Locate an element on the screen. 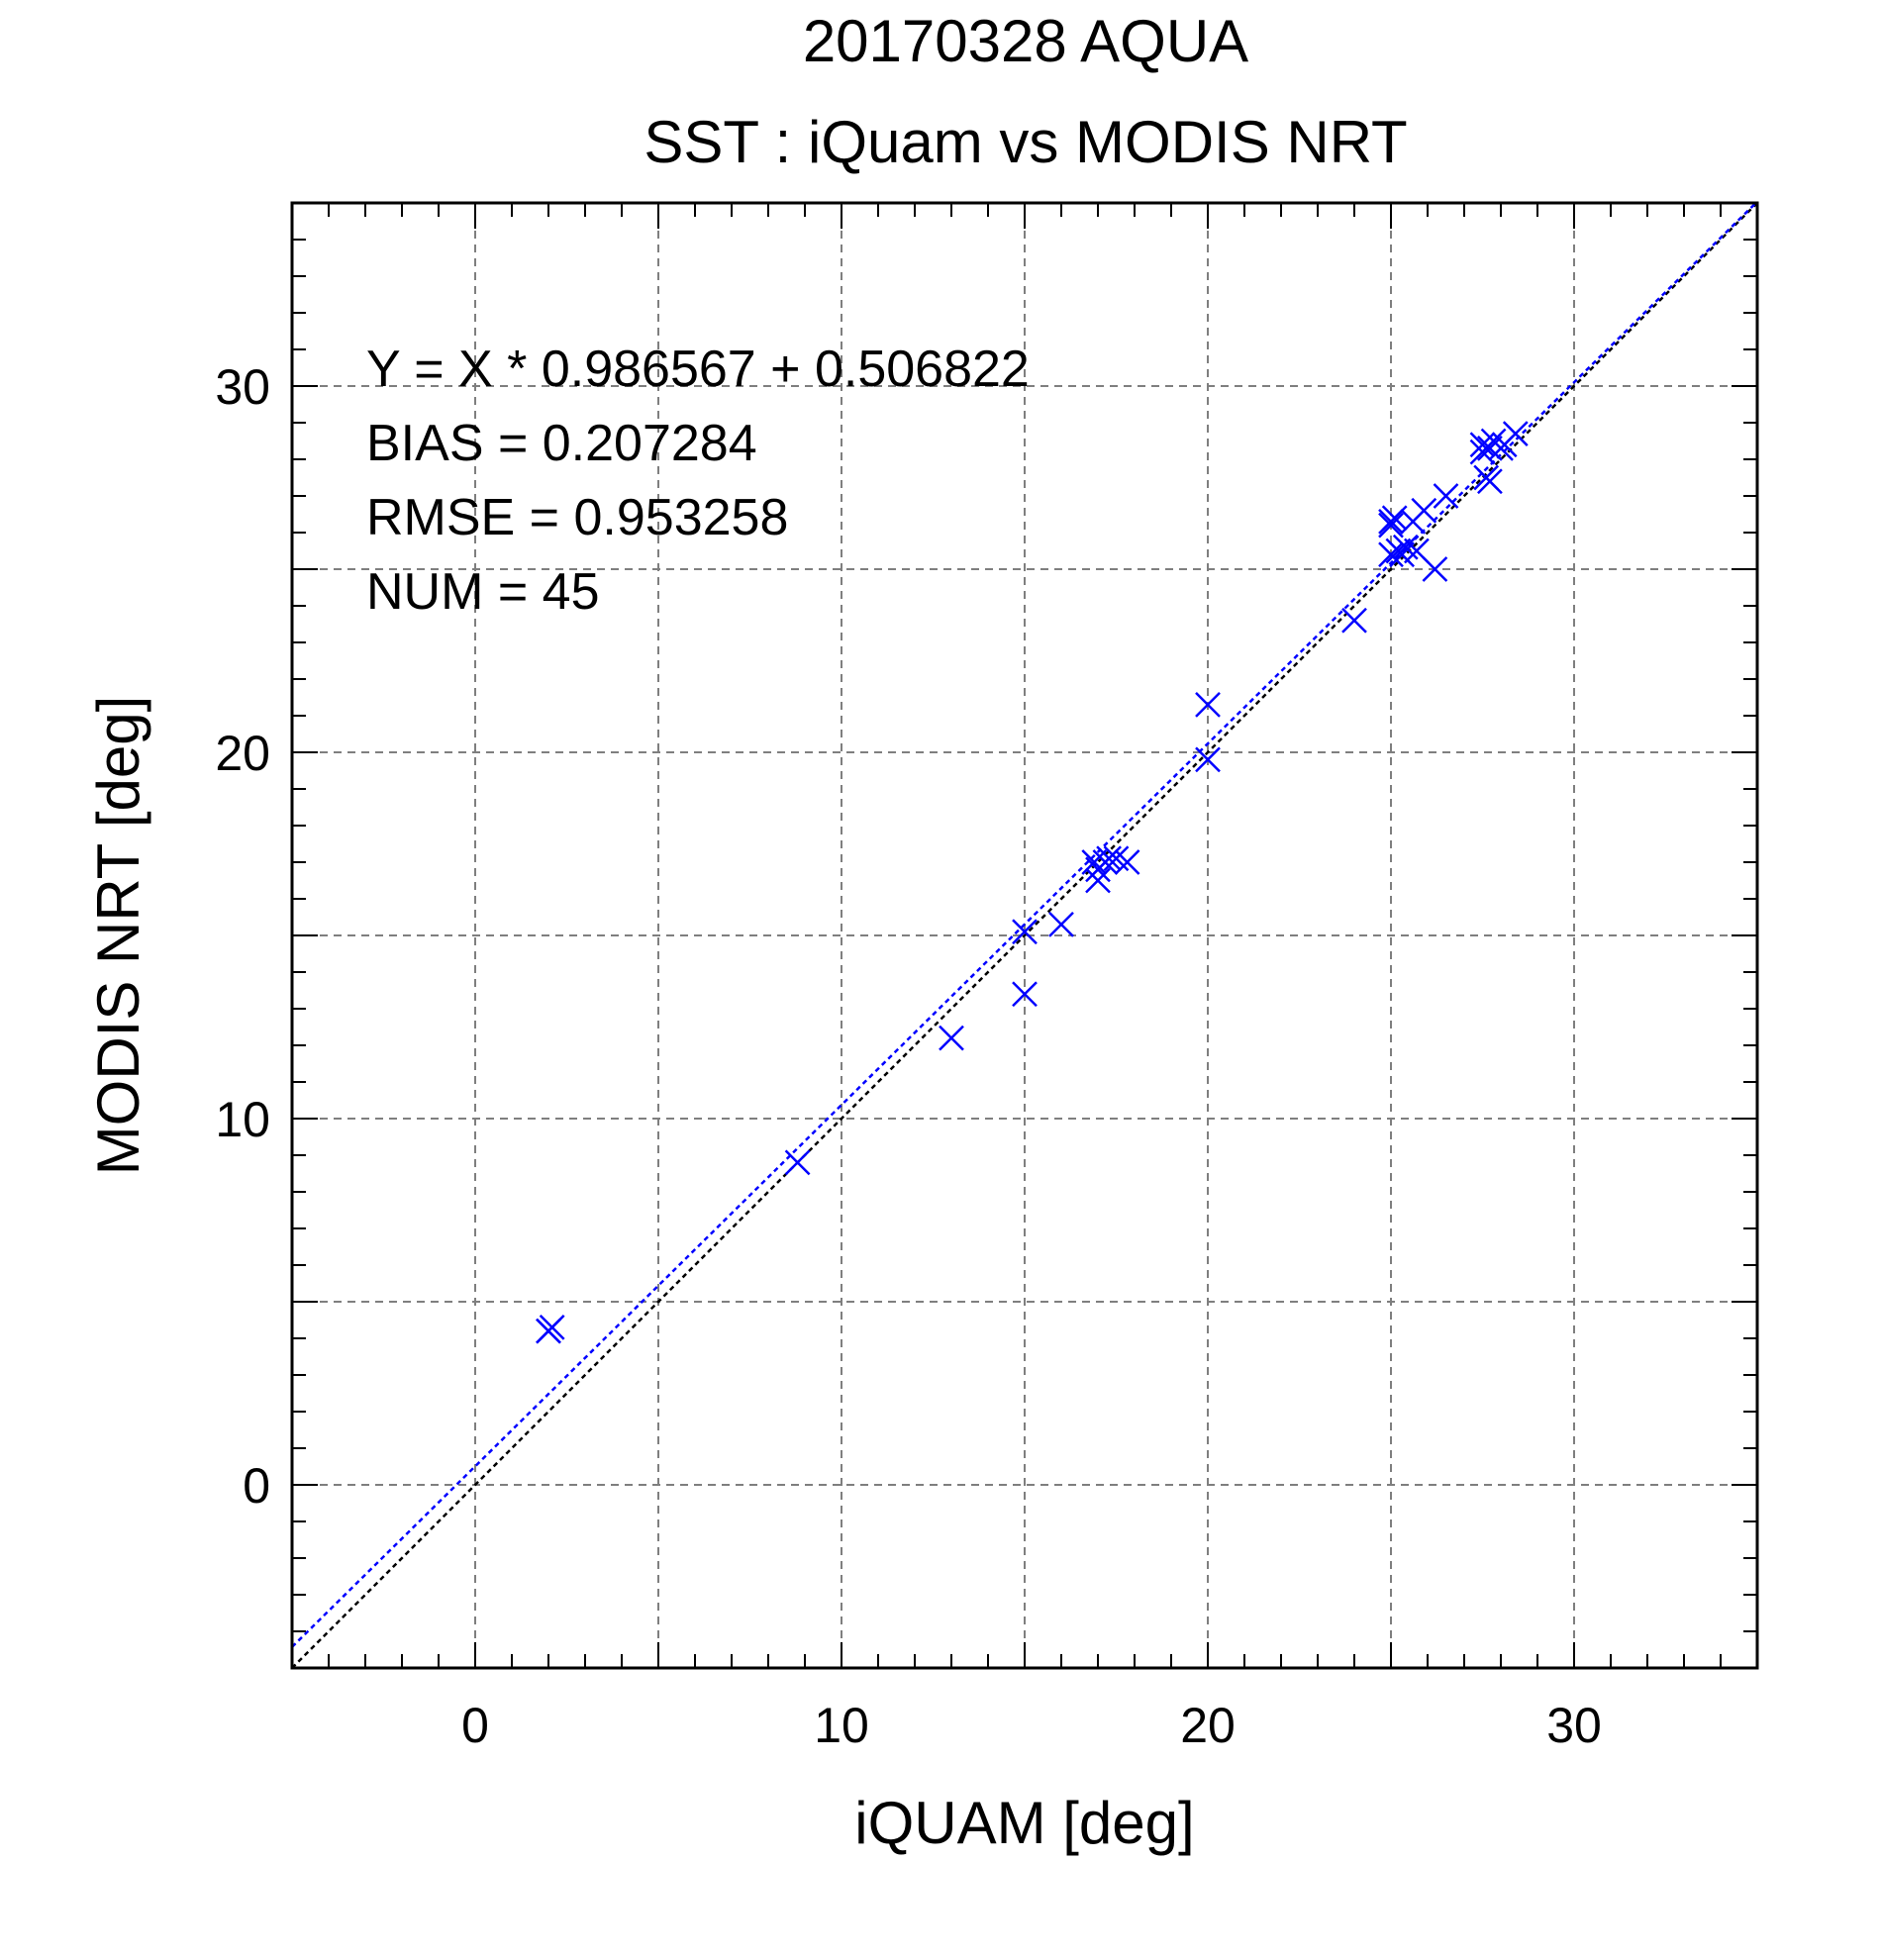  y-axis-label: MODIS NRT [deg] is located at coordinates (118, 936).